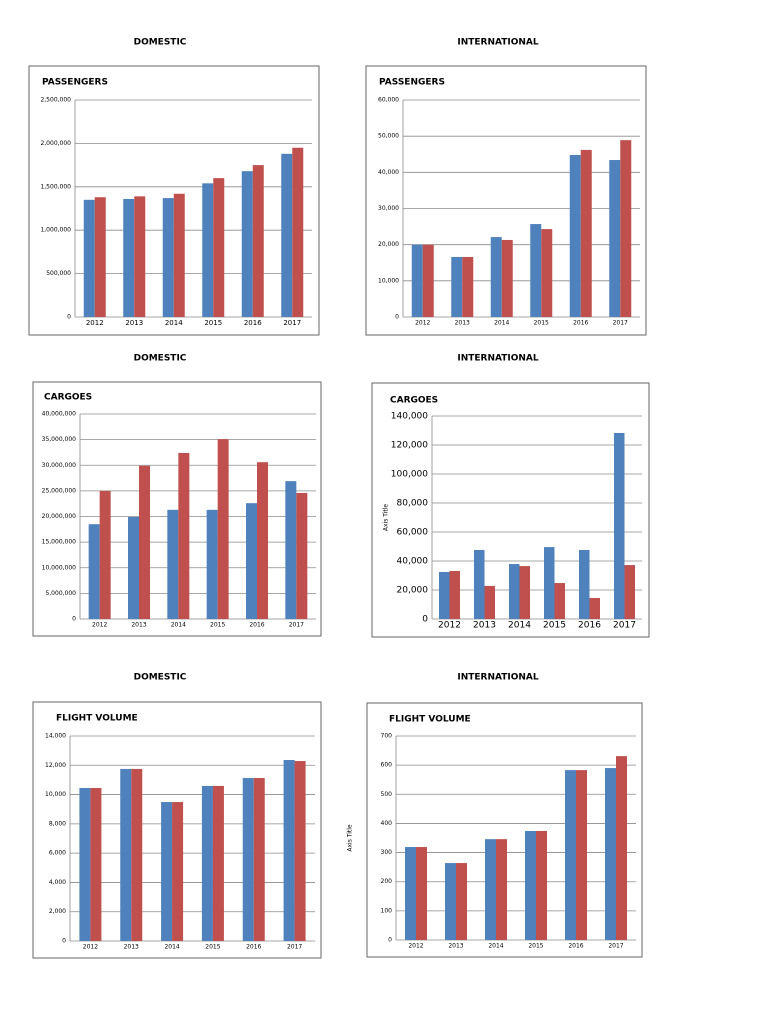 This screenshot has width=768, height=1024. What do you see at coordinates (55, 186) in the screenshot?
I see `y-tick-label: 1,500,000` at bounding box center [55, 186].